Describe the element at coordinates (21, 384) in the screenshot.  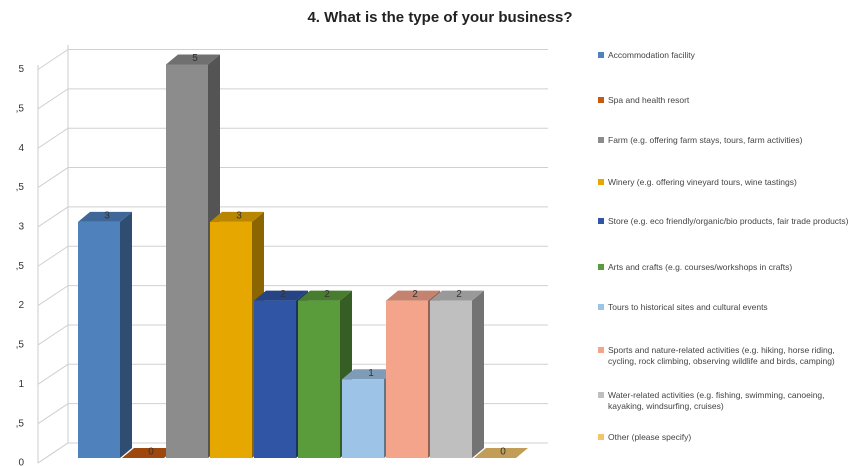
I see `y-tick-label: 1` at that location.